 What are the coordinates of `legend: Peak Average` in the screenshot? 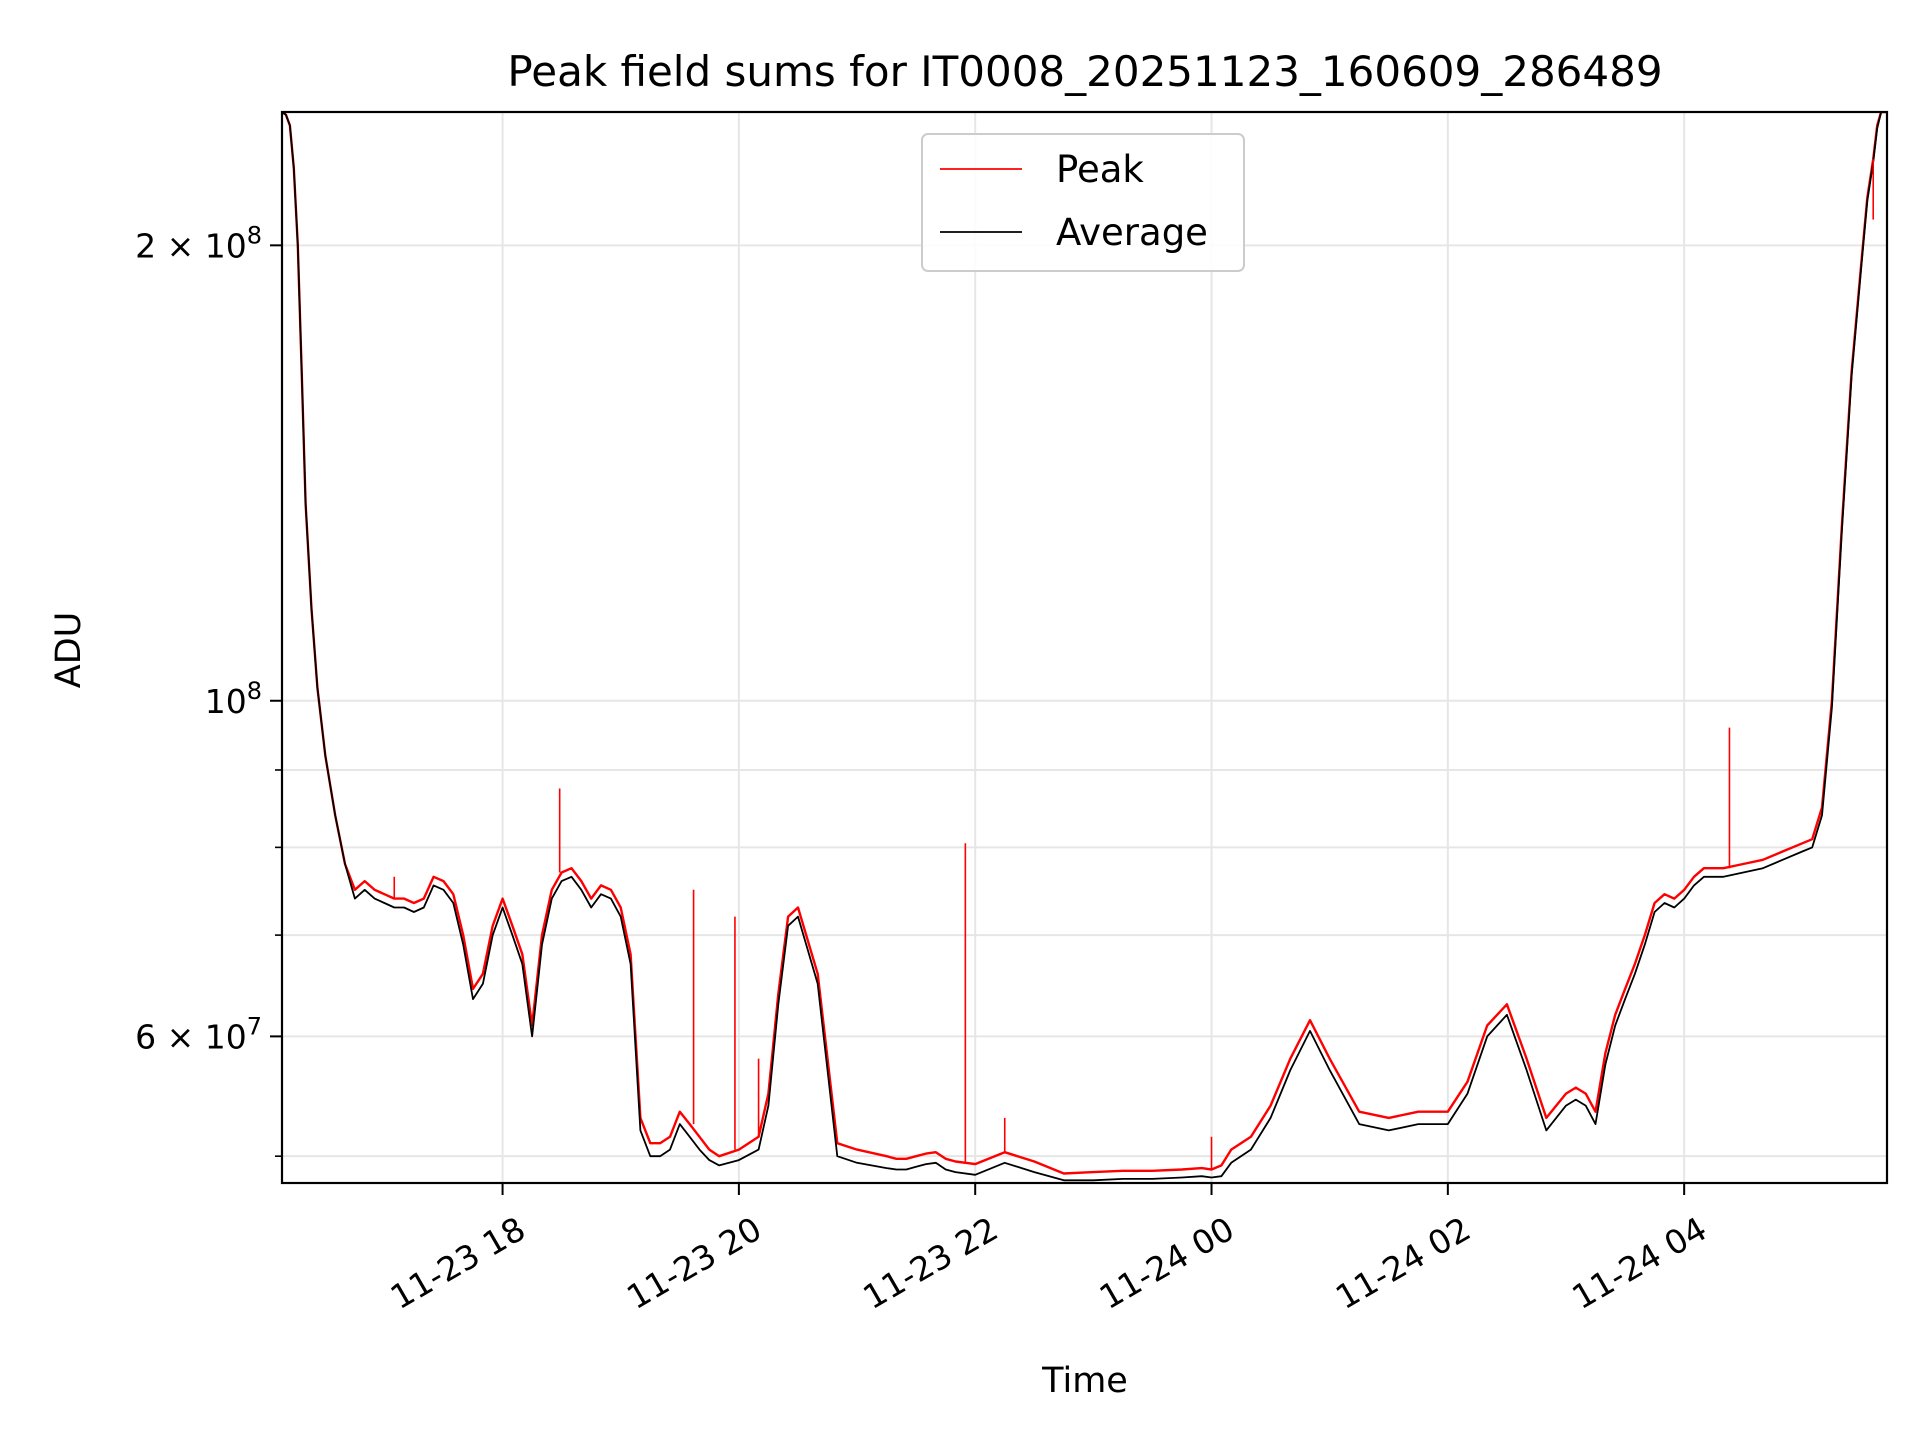 It's located at (1083, 202).